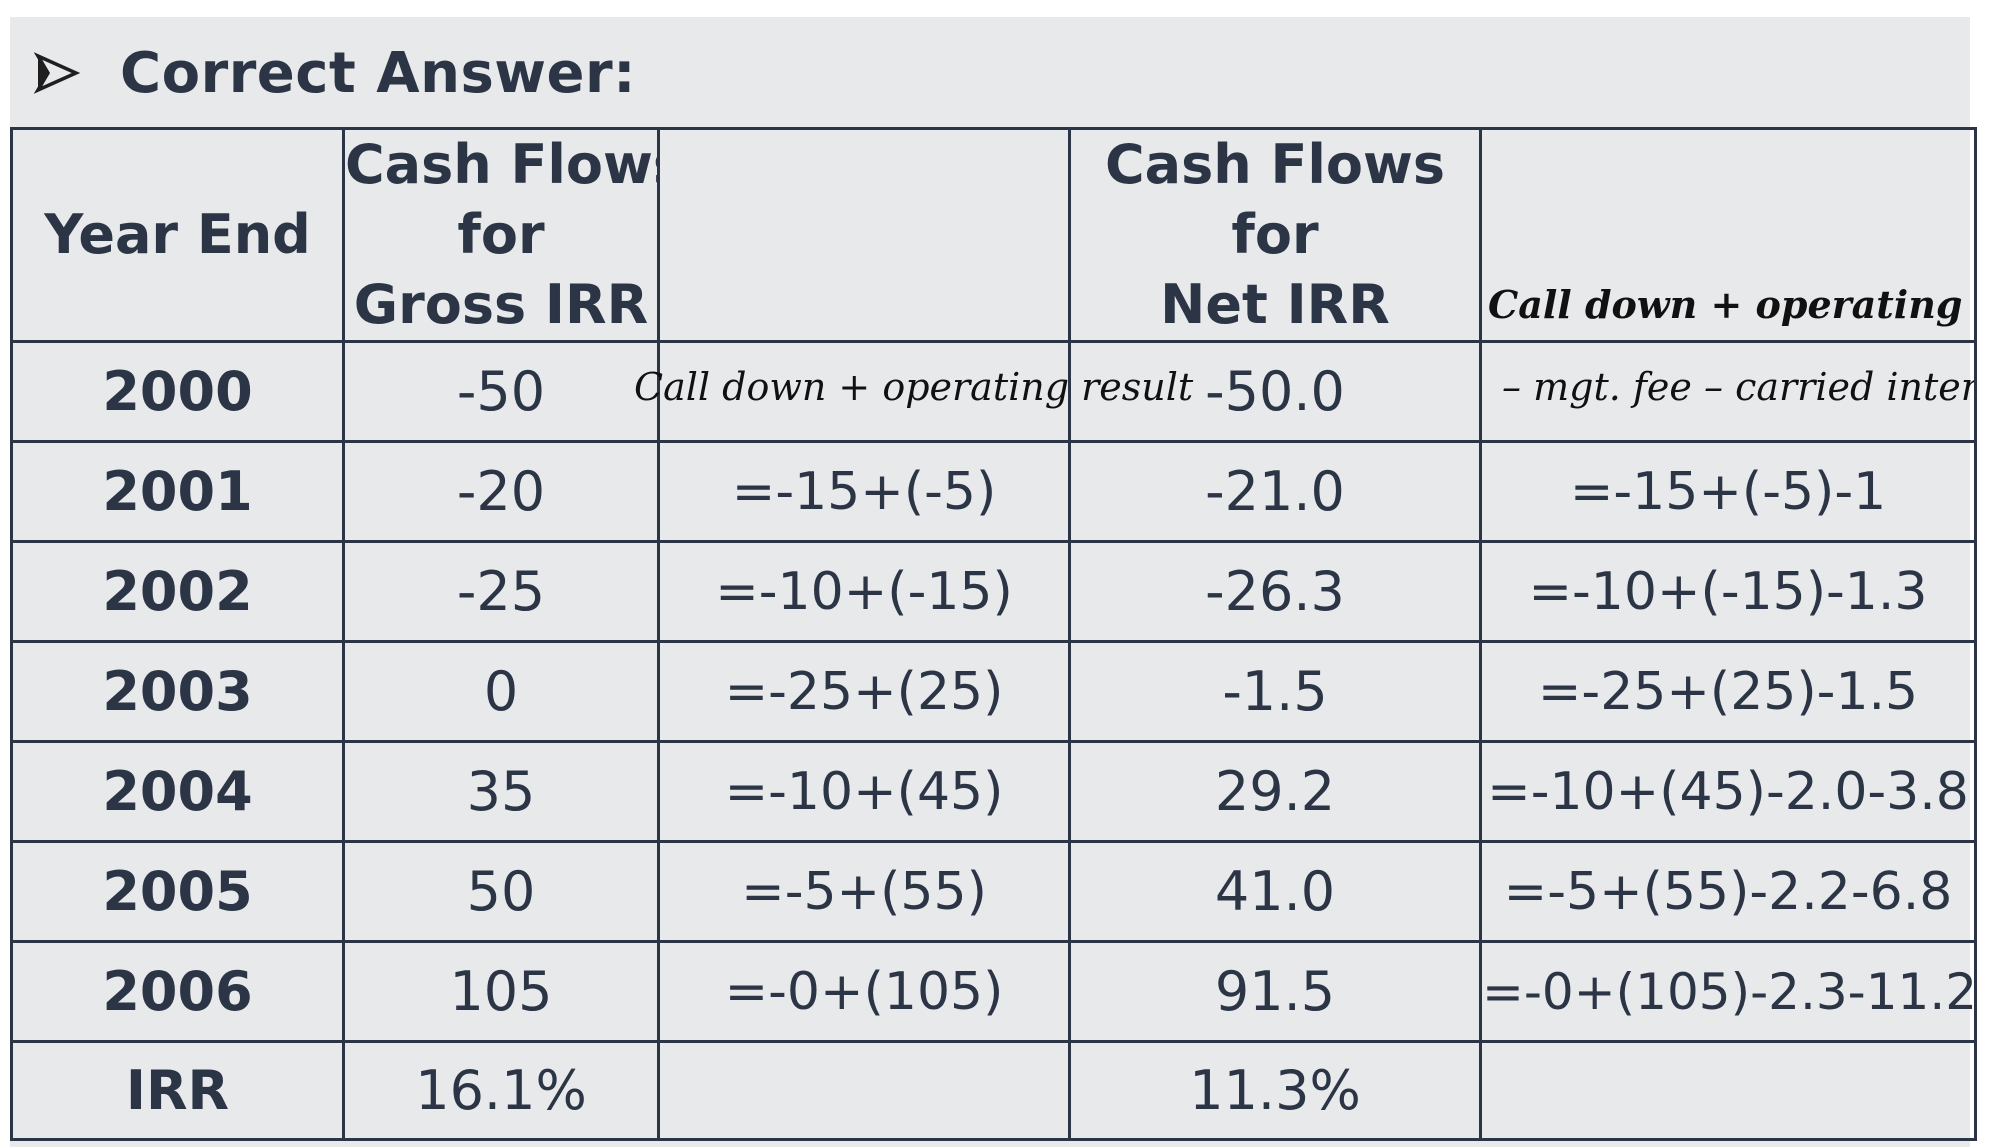 The width and height of the screenshot is (2000, 1147). What do you see at coordinates (1275, 391) in the screenshot?
I see `net-cash-flow-cell: -50.0` at bounding box center [1275, 391].